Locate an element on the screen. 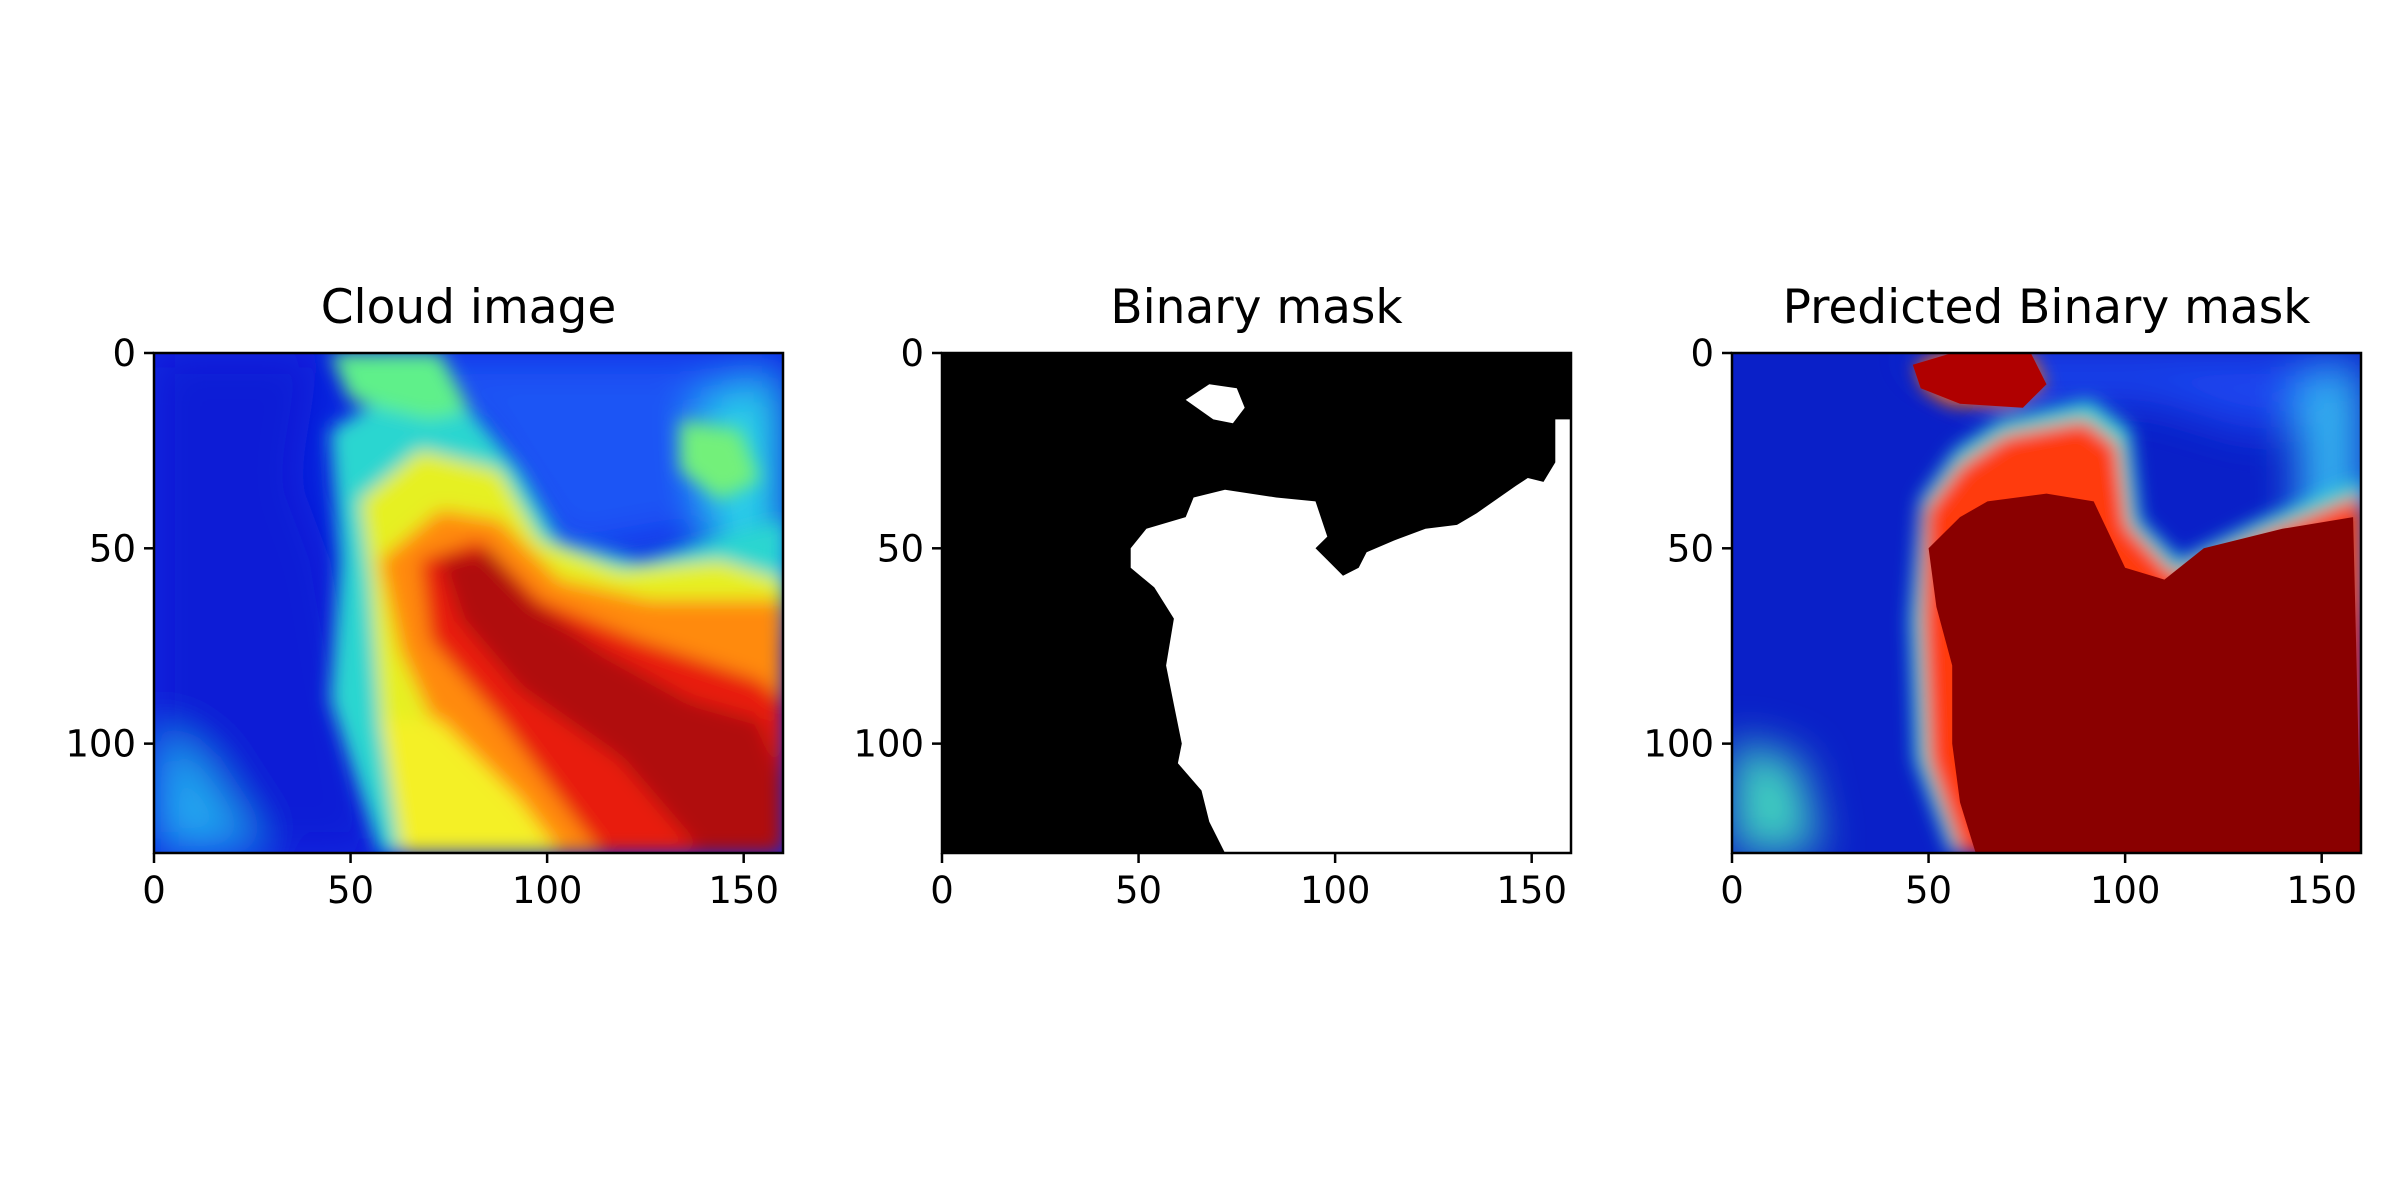  predicted-mask-top-region is located at coordinates (1979, 380).